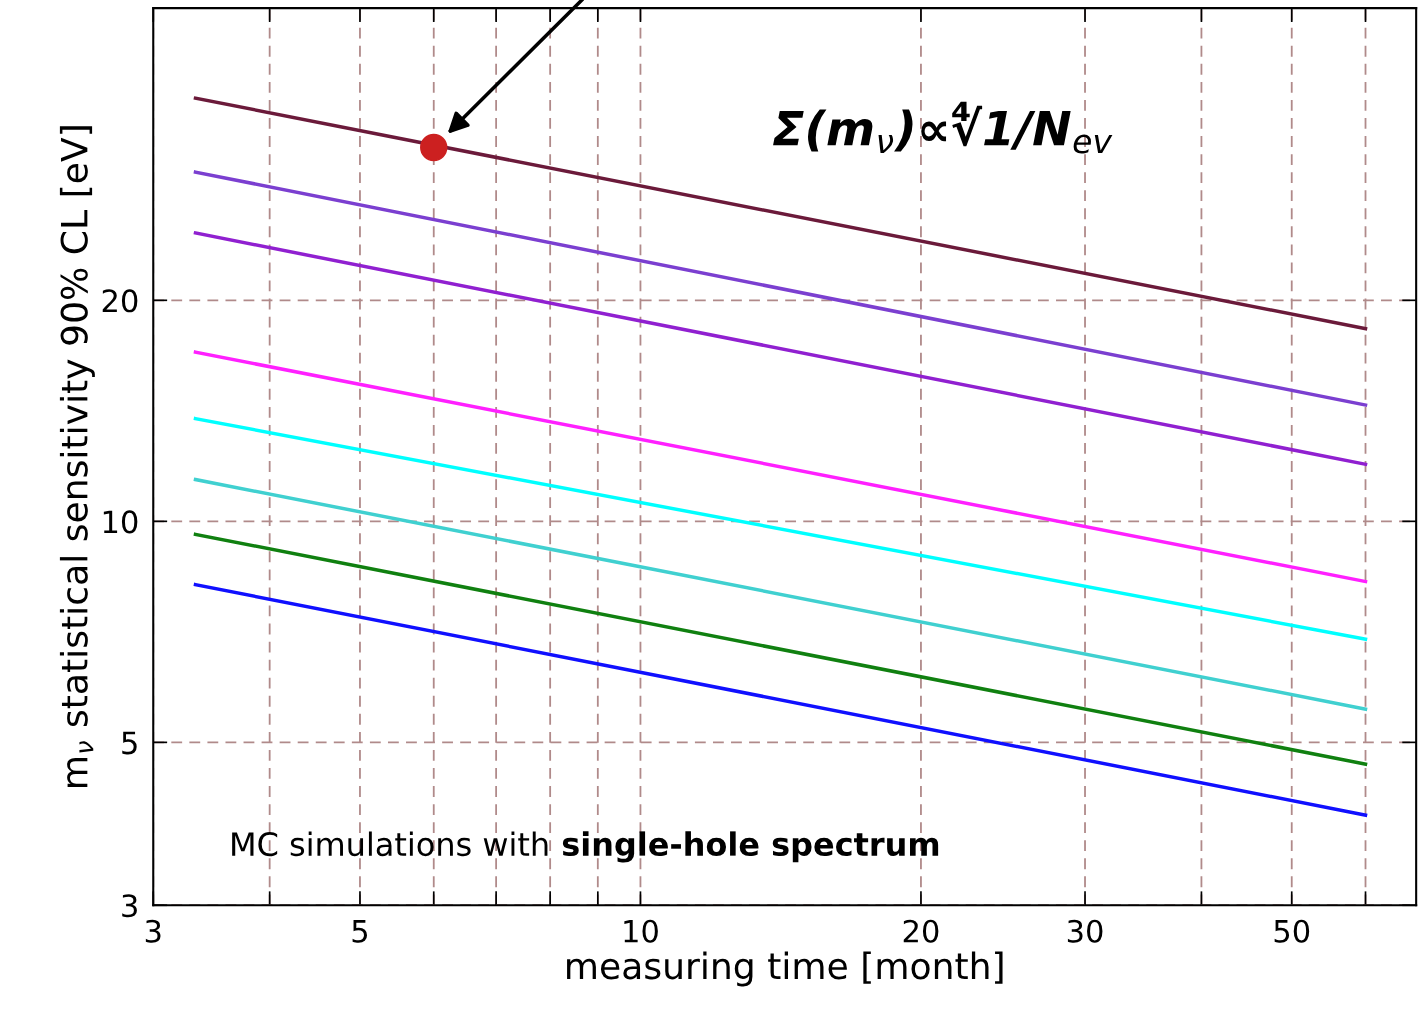  What do you see at coordinates (129, 906) in the screenshot?
I see `y-tick-label: 3` at bounding box center [129, 906].